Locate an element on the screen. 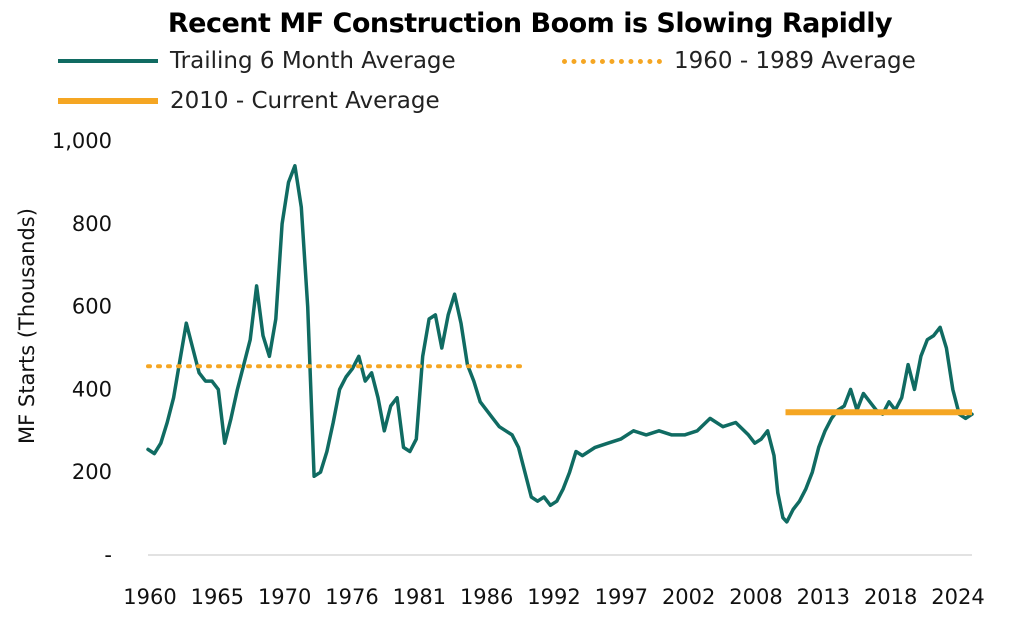 The width and height of the screenshot is (1024, 618). x-tick-label: 2002 is located at coordinates (688, 597).